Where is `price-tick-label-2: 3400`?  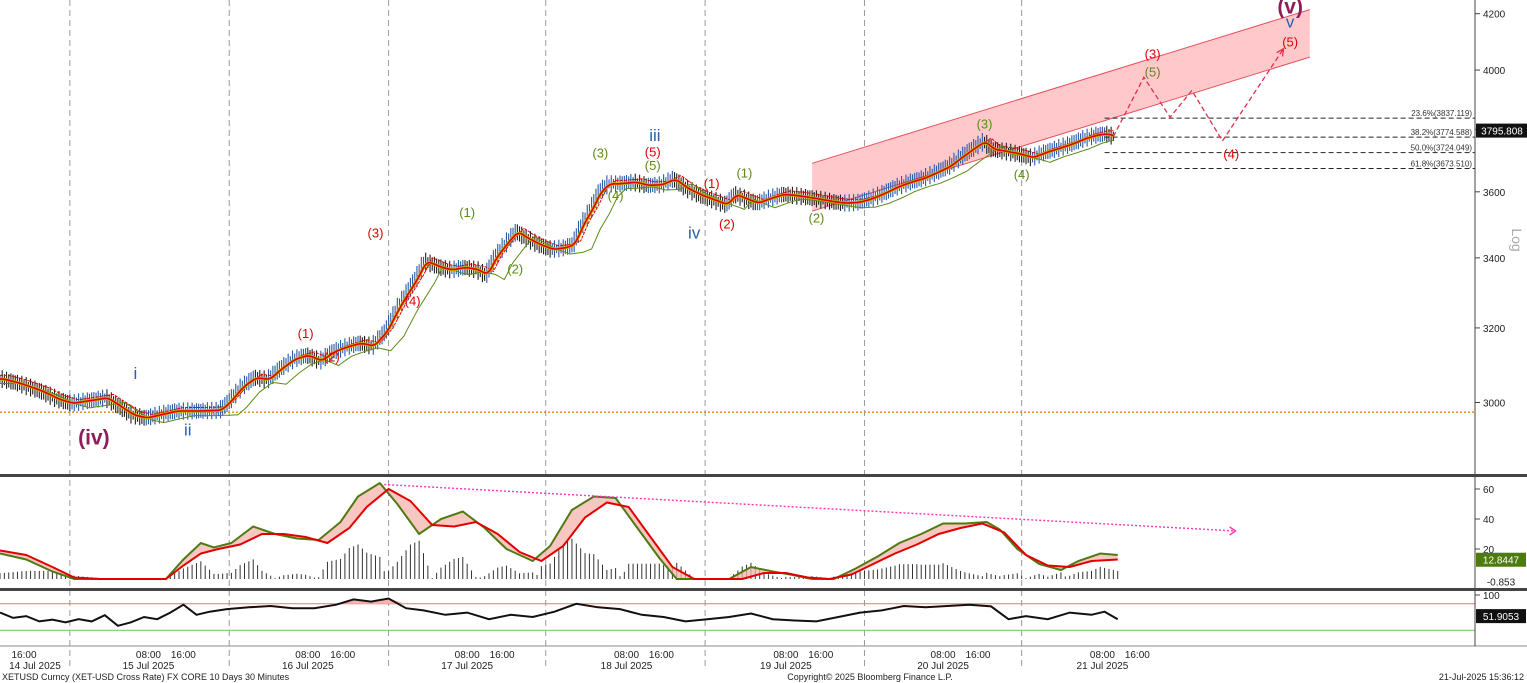 price-tick-label-2: 3400 is located at coordinates (1494, 259).